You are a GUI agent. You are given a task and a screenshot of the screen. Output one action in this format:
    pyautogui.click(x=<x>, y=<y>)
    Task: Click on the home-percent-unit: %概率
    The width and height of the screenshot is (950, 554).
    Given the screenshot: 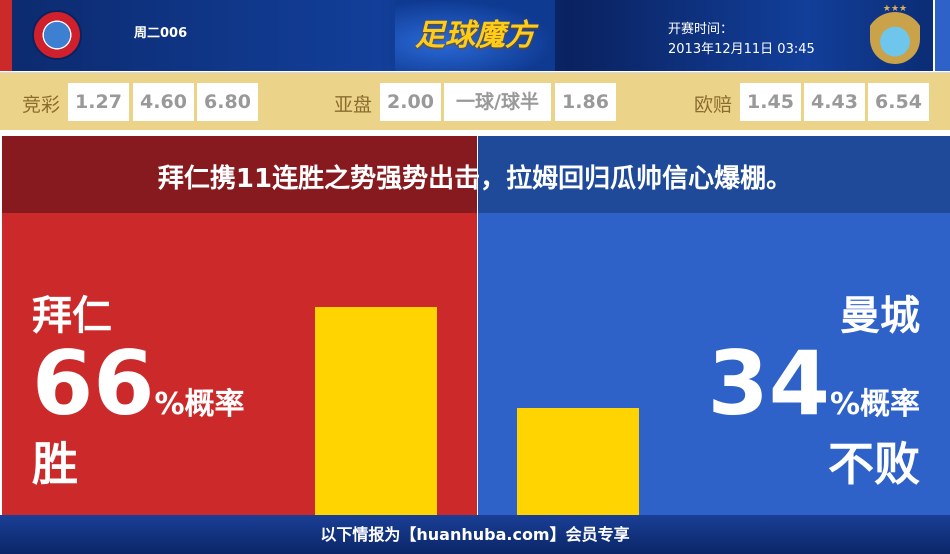 What is the action you would take?
    pyautogui.click(x=199, y=404)
    